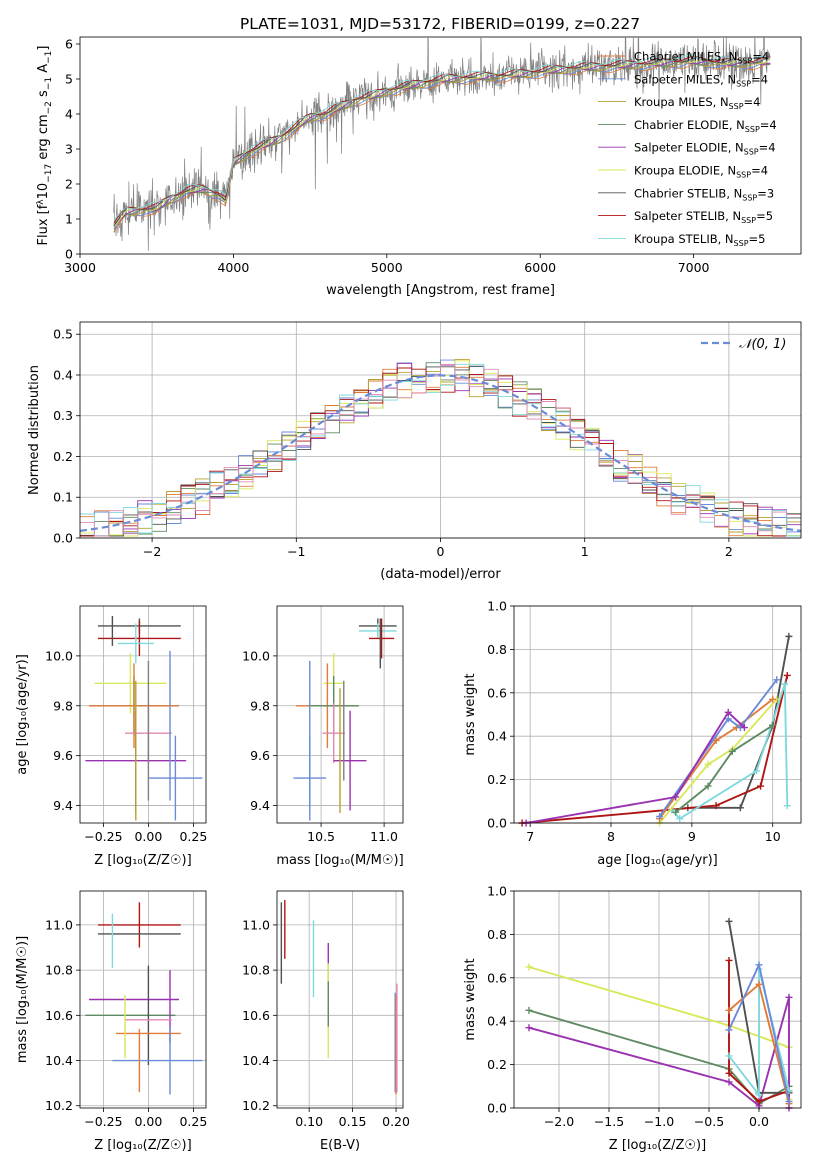 This screenshot has width=819, height=1170. Describe the element at coordinates (256, 655) in the screenshot. I see `y-tick-label: 10.0` at that location.